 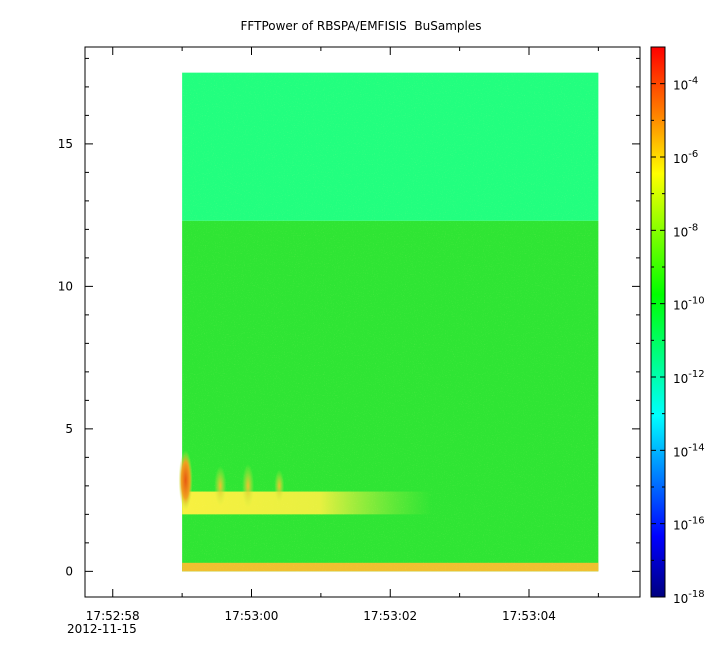 I want to click on x-tick-label: 17:52:58, so click(x=113, y=616).